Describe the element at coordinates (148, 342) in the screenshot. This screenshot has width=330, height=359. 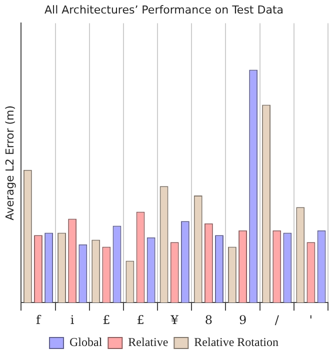
I see `legend-label: Relative` at that location.